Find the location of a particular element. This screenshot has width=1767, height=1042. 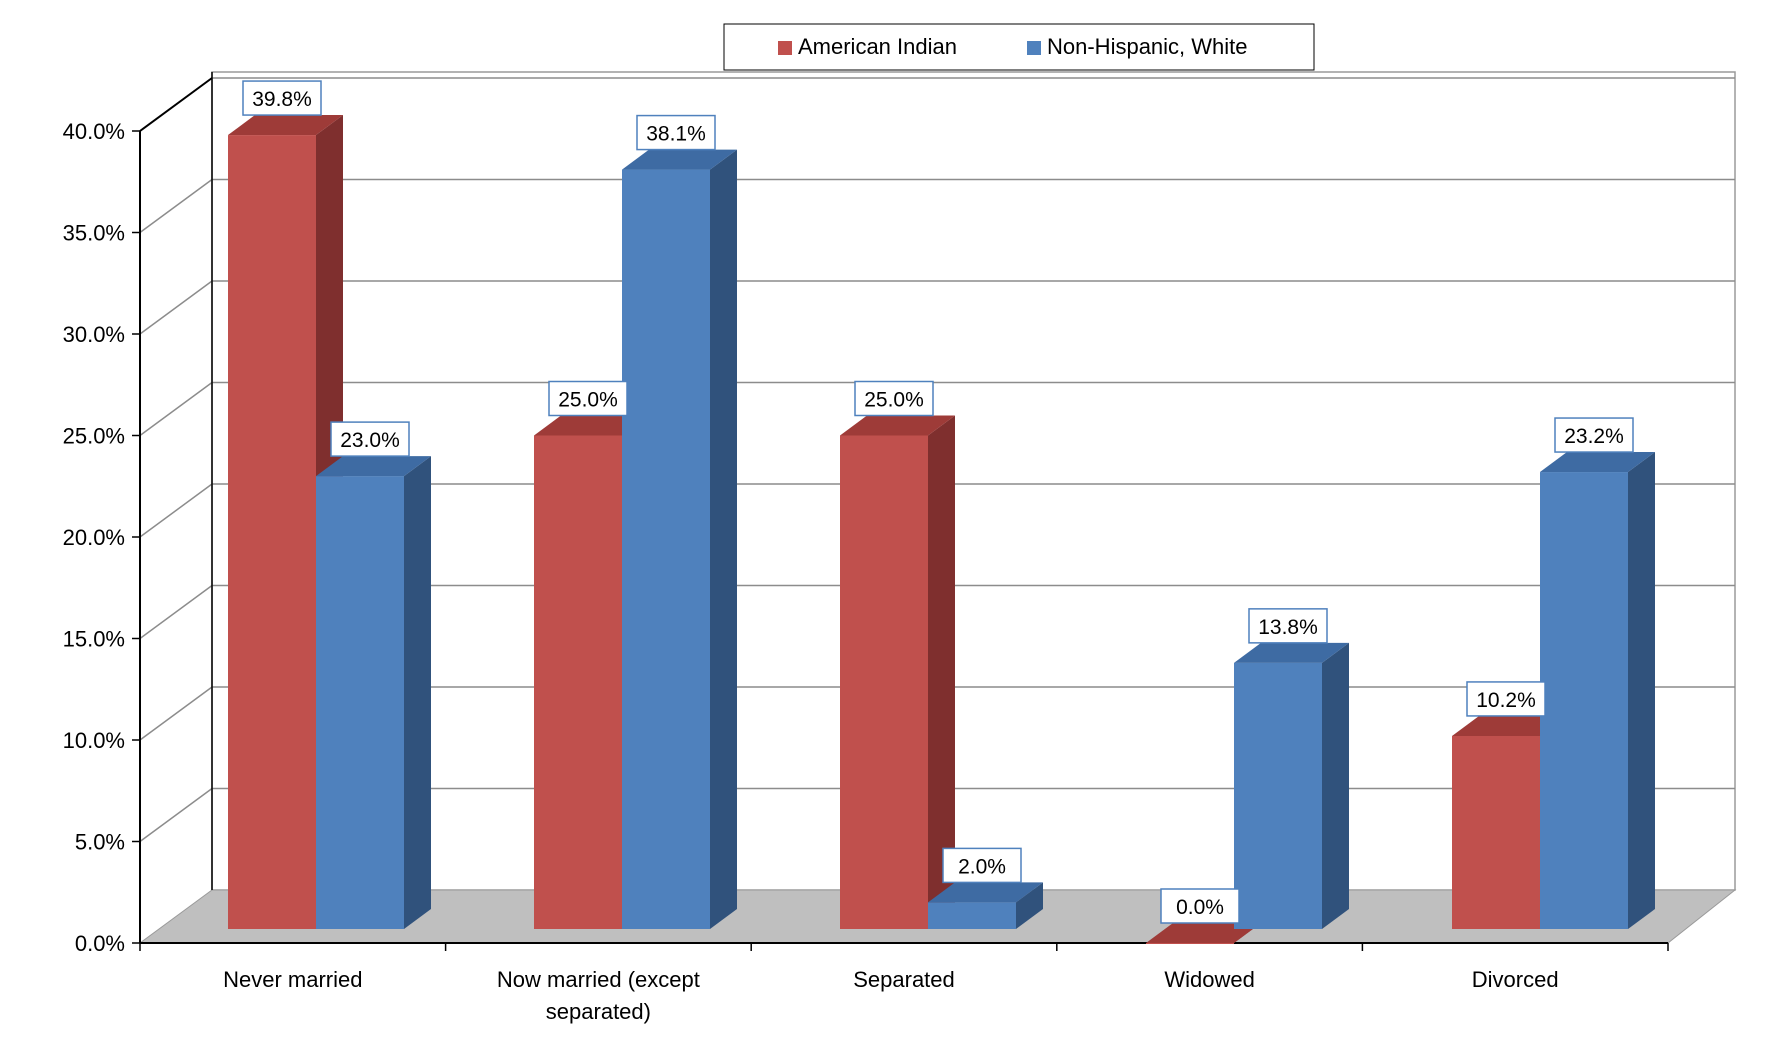

bar-non-hispanic-white-divorced is located at coordinates (1584, 700).